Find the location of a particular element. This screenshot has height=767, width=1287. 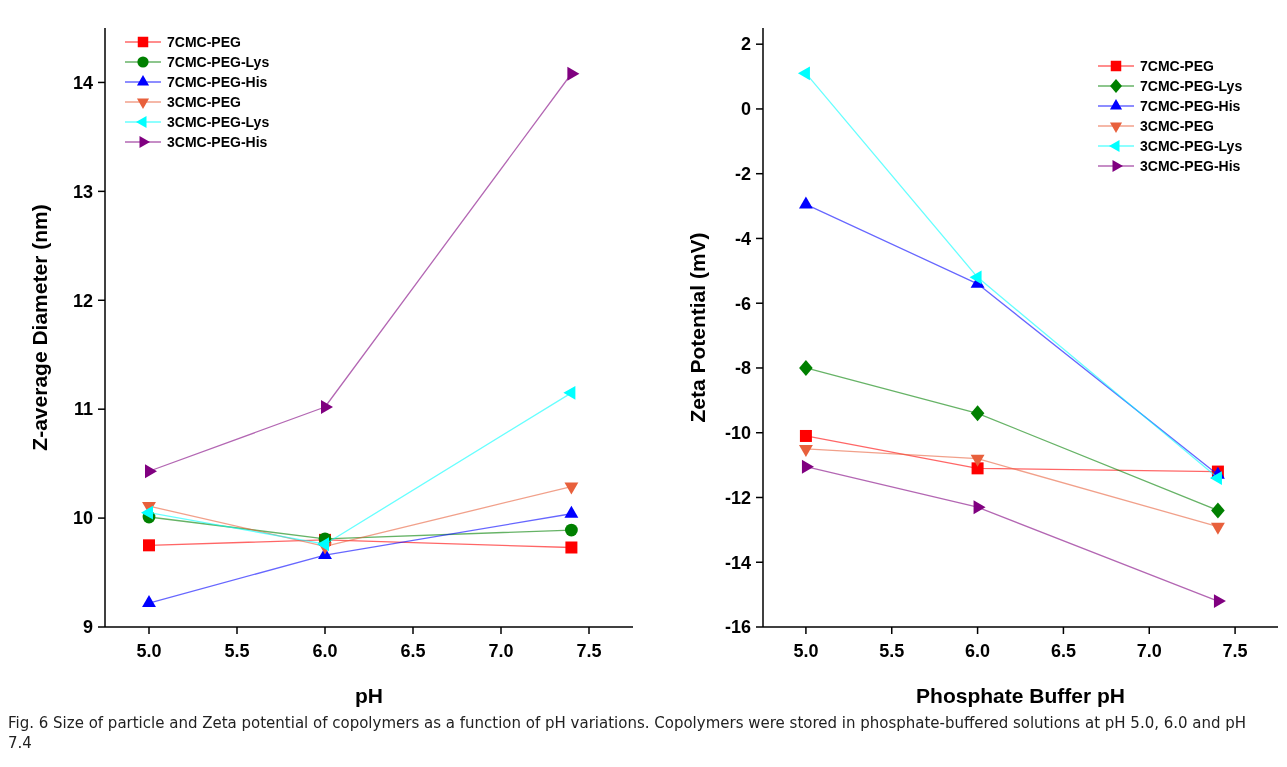

y-tick-label: -4 is located at coordinates (742, 238).